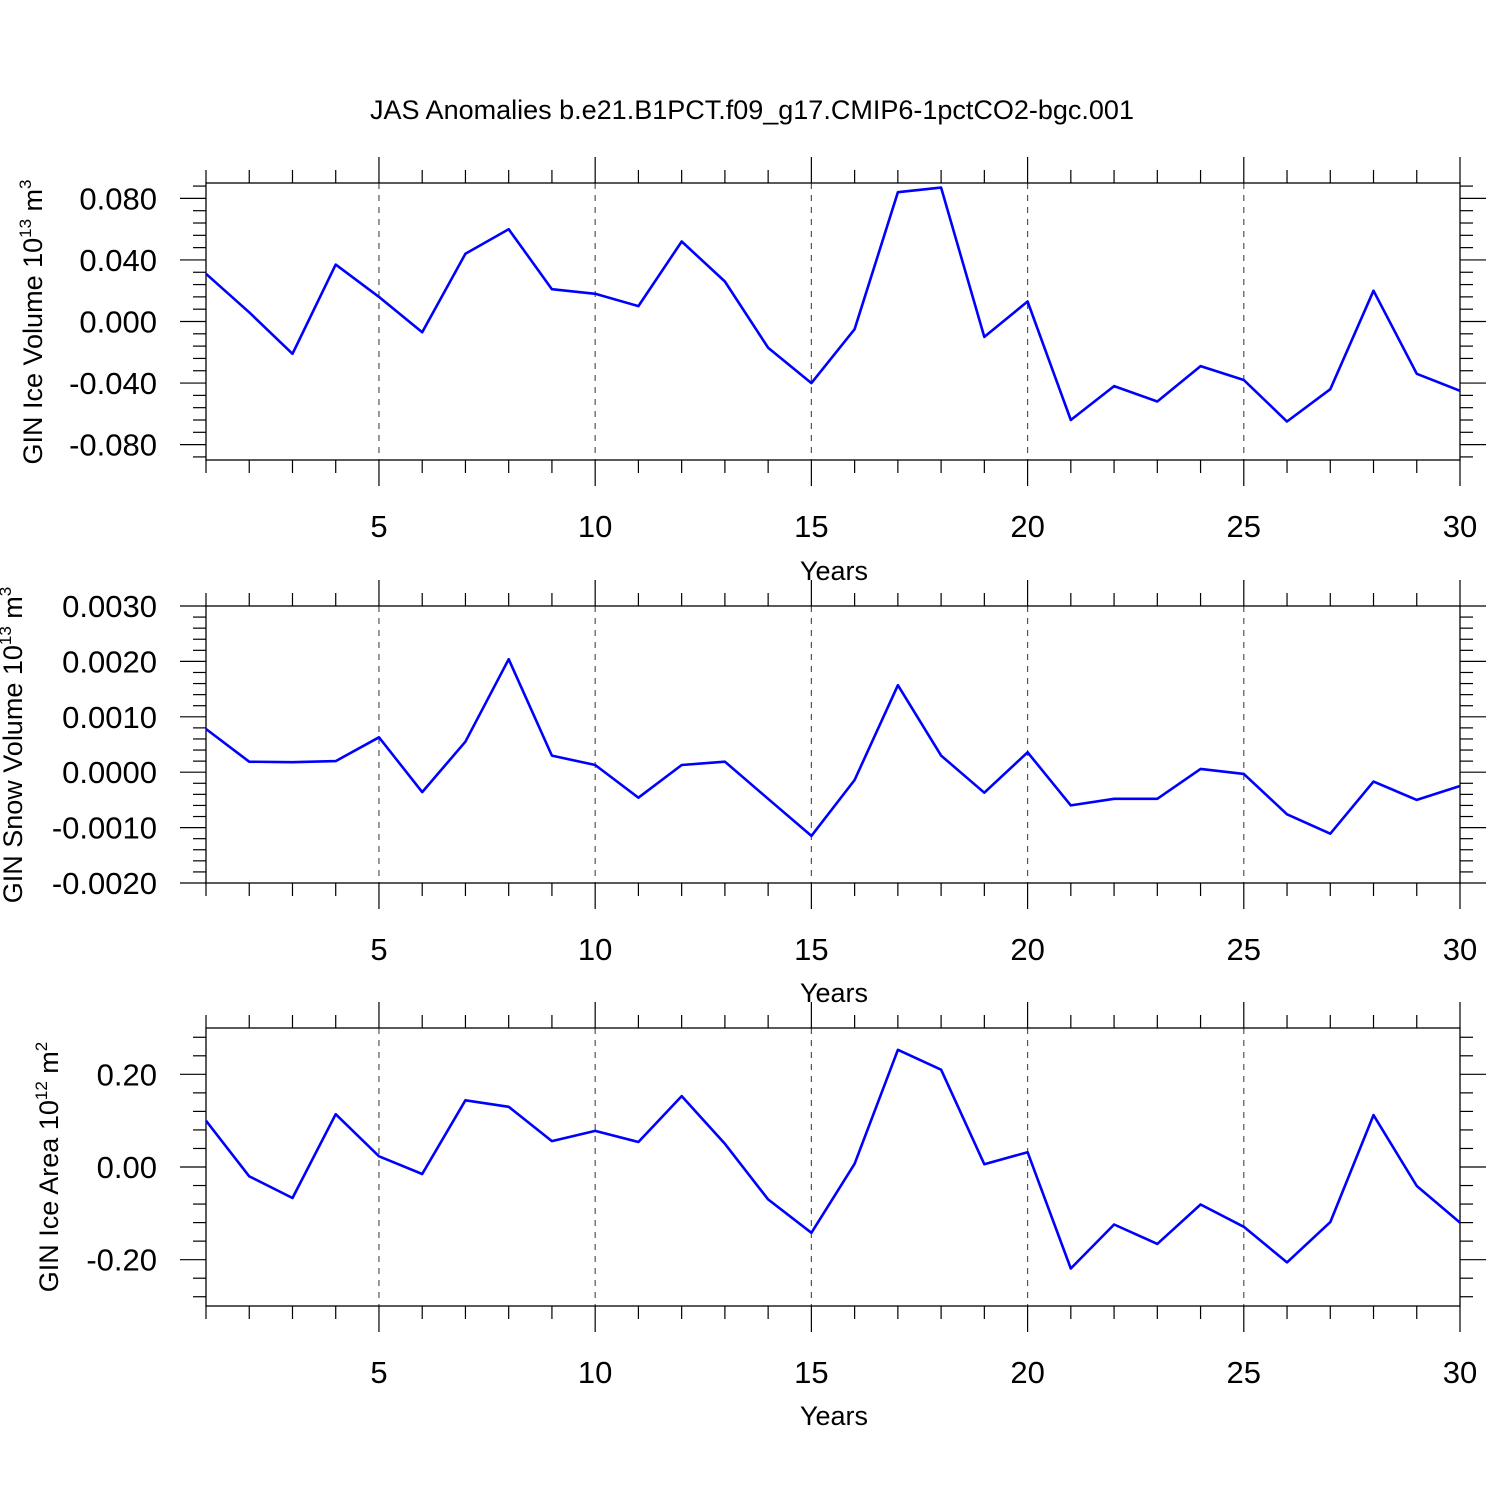 Image resolution: width=1500 pixels, height=1500 pixels. What do you see at coordinates (378, 949) in the screenshot?
I see `x-tick-label: 5` at bounding box center [378, 949].